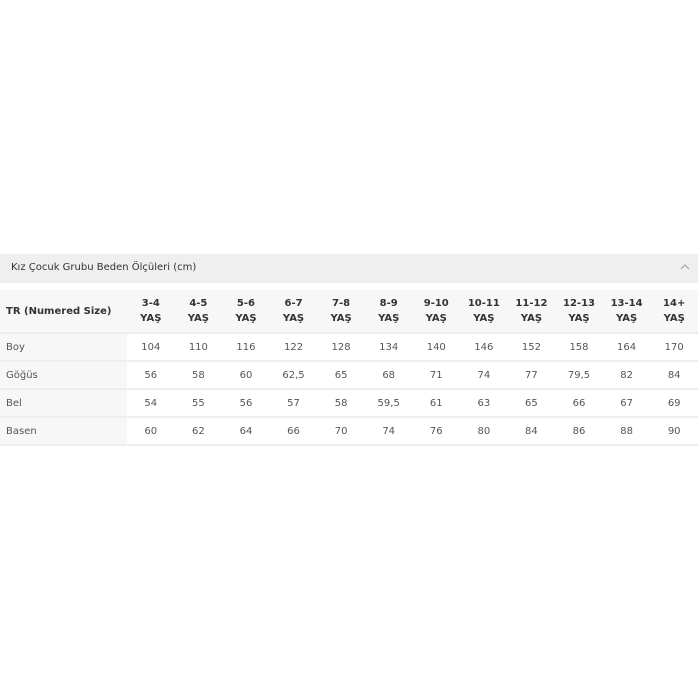  I want to click on column-header: 13-14 YAŞ, so click(626, 312).